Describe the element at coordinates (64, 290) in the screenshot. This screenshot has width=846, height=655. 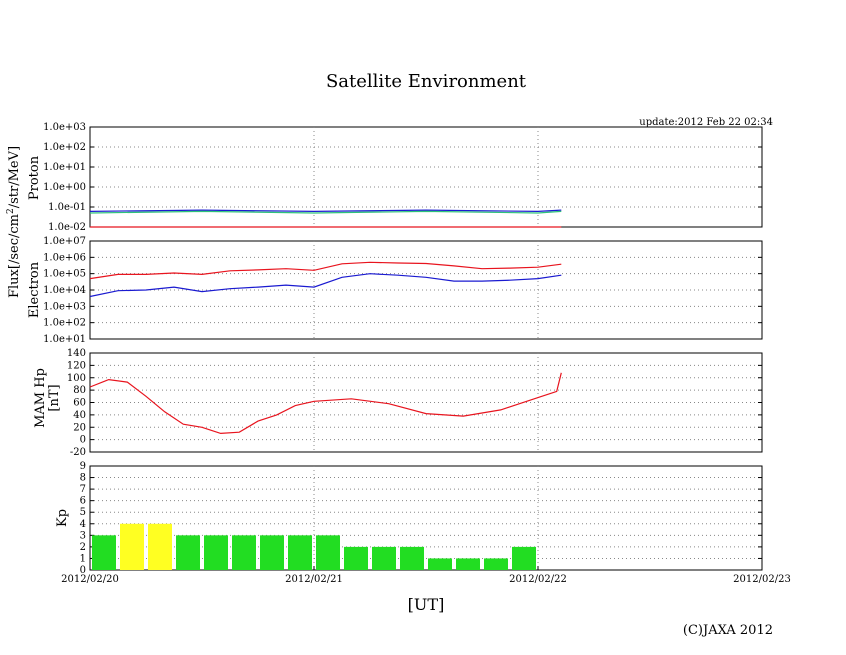
I see `y-tick-label: 1.0e+04` at that location.